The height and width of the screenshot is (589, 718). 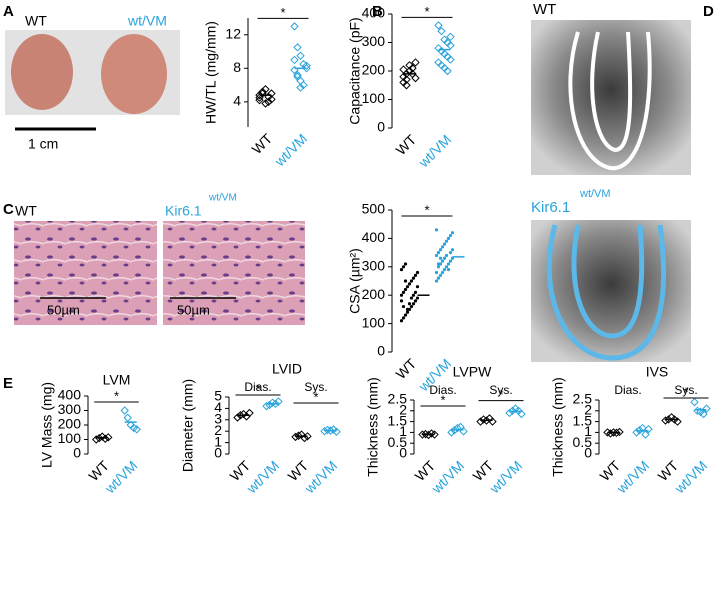 I want to click on histology-label: WT, so click(x=26, y=211).